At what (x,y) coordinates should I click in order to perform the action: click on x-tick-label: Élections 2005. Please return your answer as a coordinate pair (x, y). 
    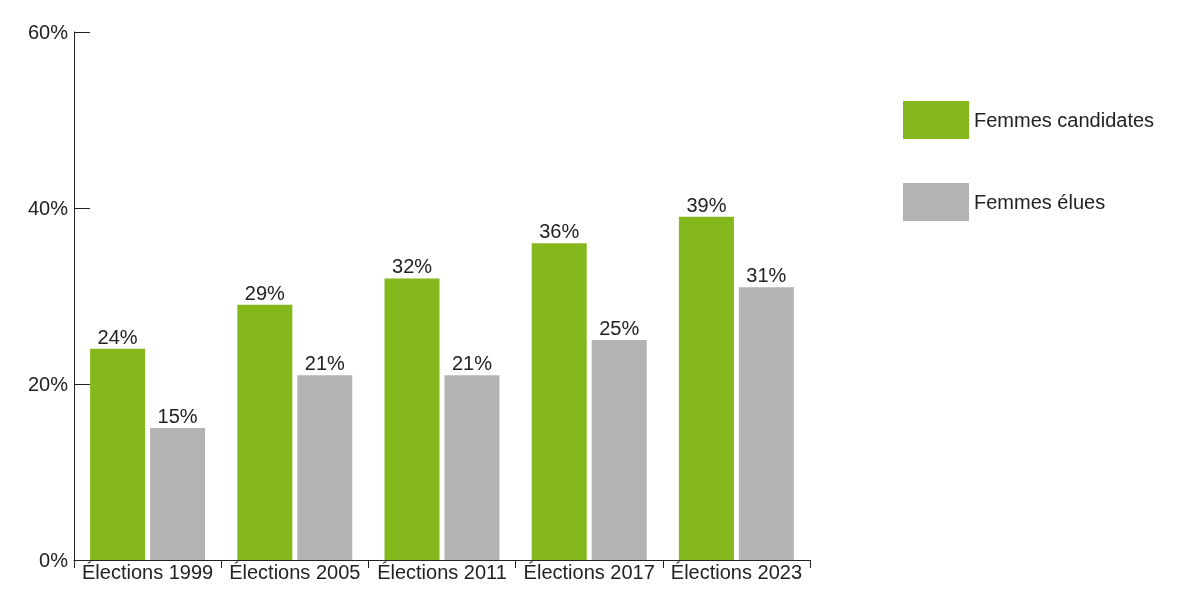
    Looking at the image, I should click on (295, 572).